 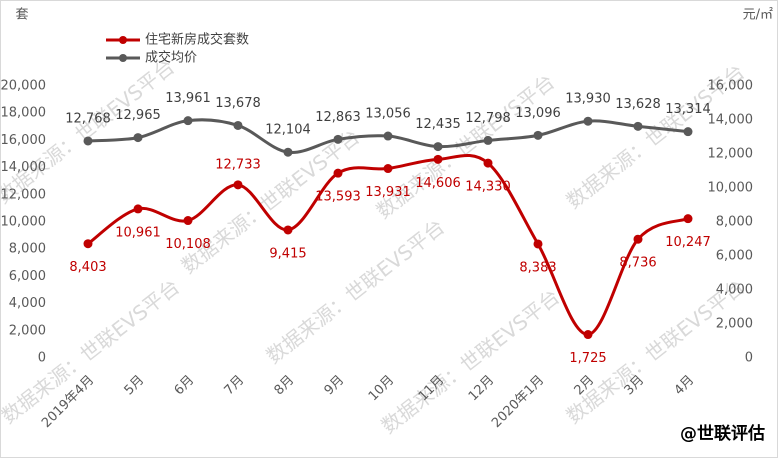 What do you see at coordinates (88, 118) in the screenshot?
I see `data-label: 12,768` at bounding box center [88, 118].